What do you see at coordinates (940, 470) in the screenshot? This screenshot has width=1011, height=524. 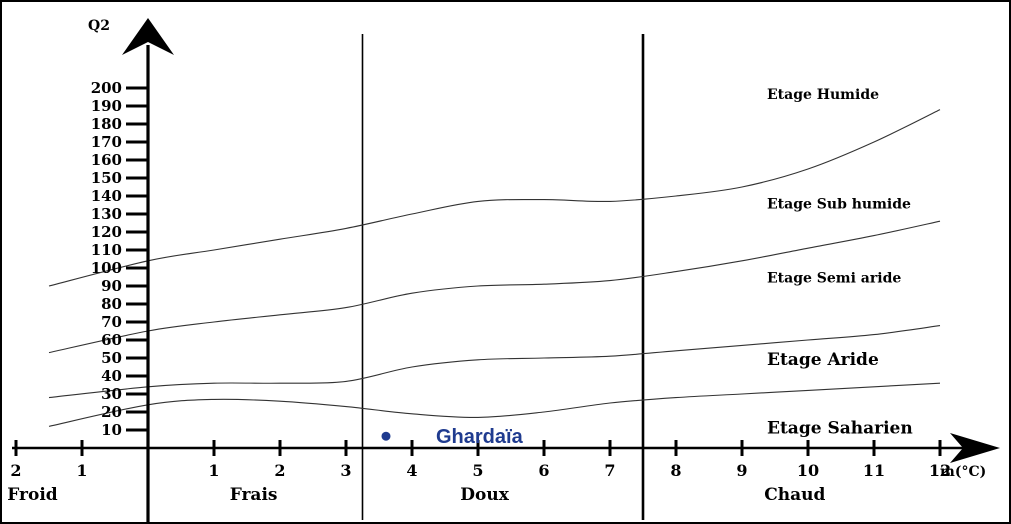 I see `x-tick-label: 12` at bounding box center [940, 470].